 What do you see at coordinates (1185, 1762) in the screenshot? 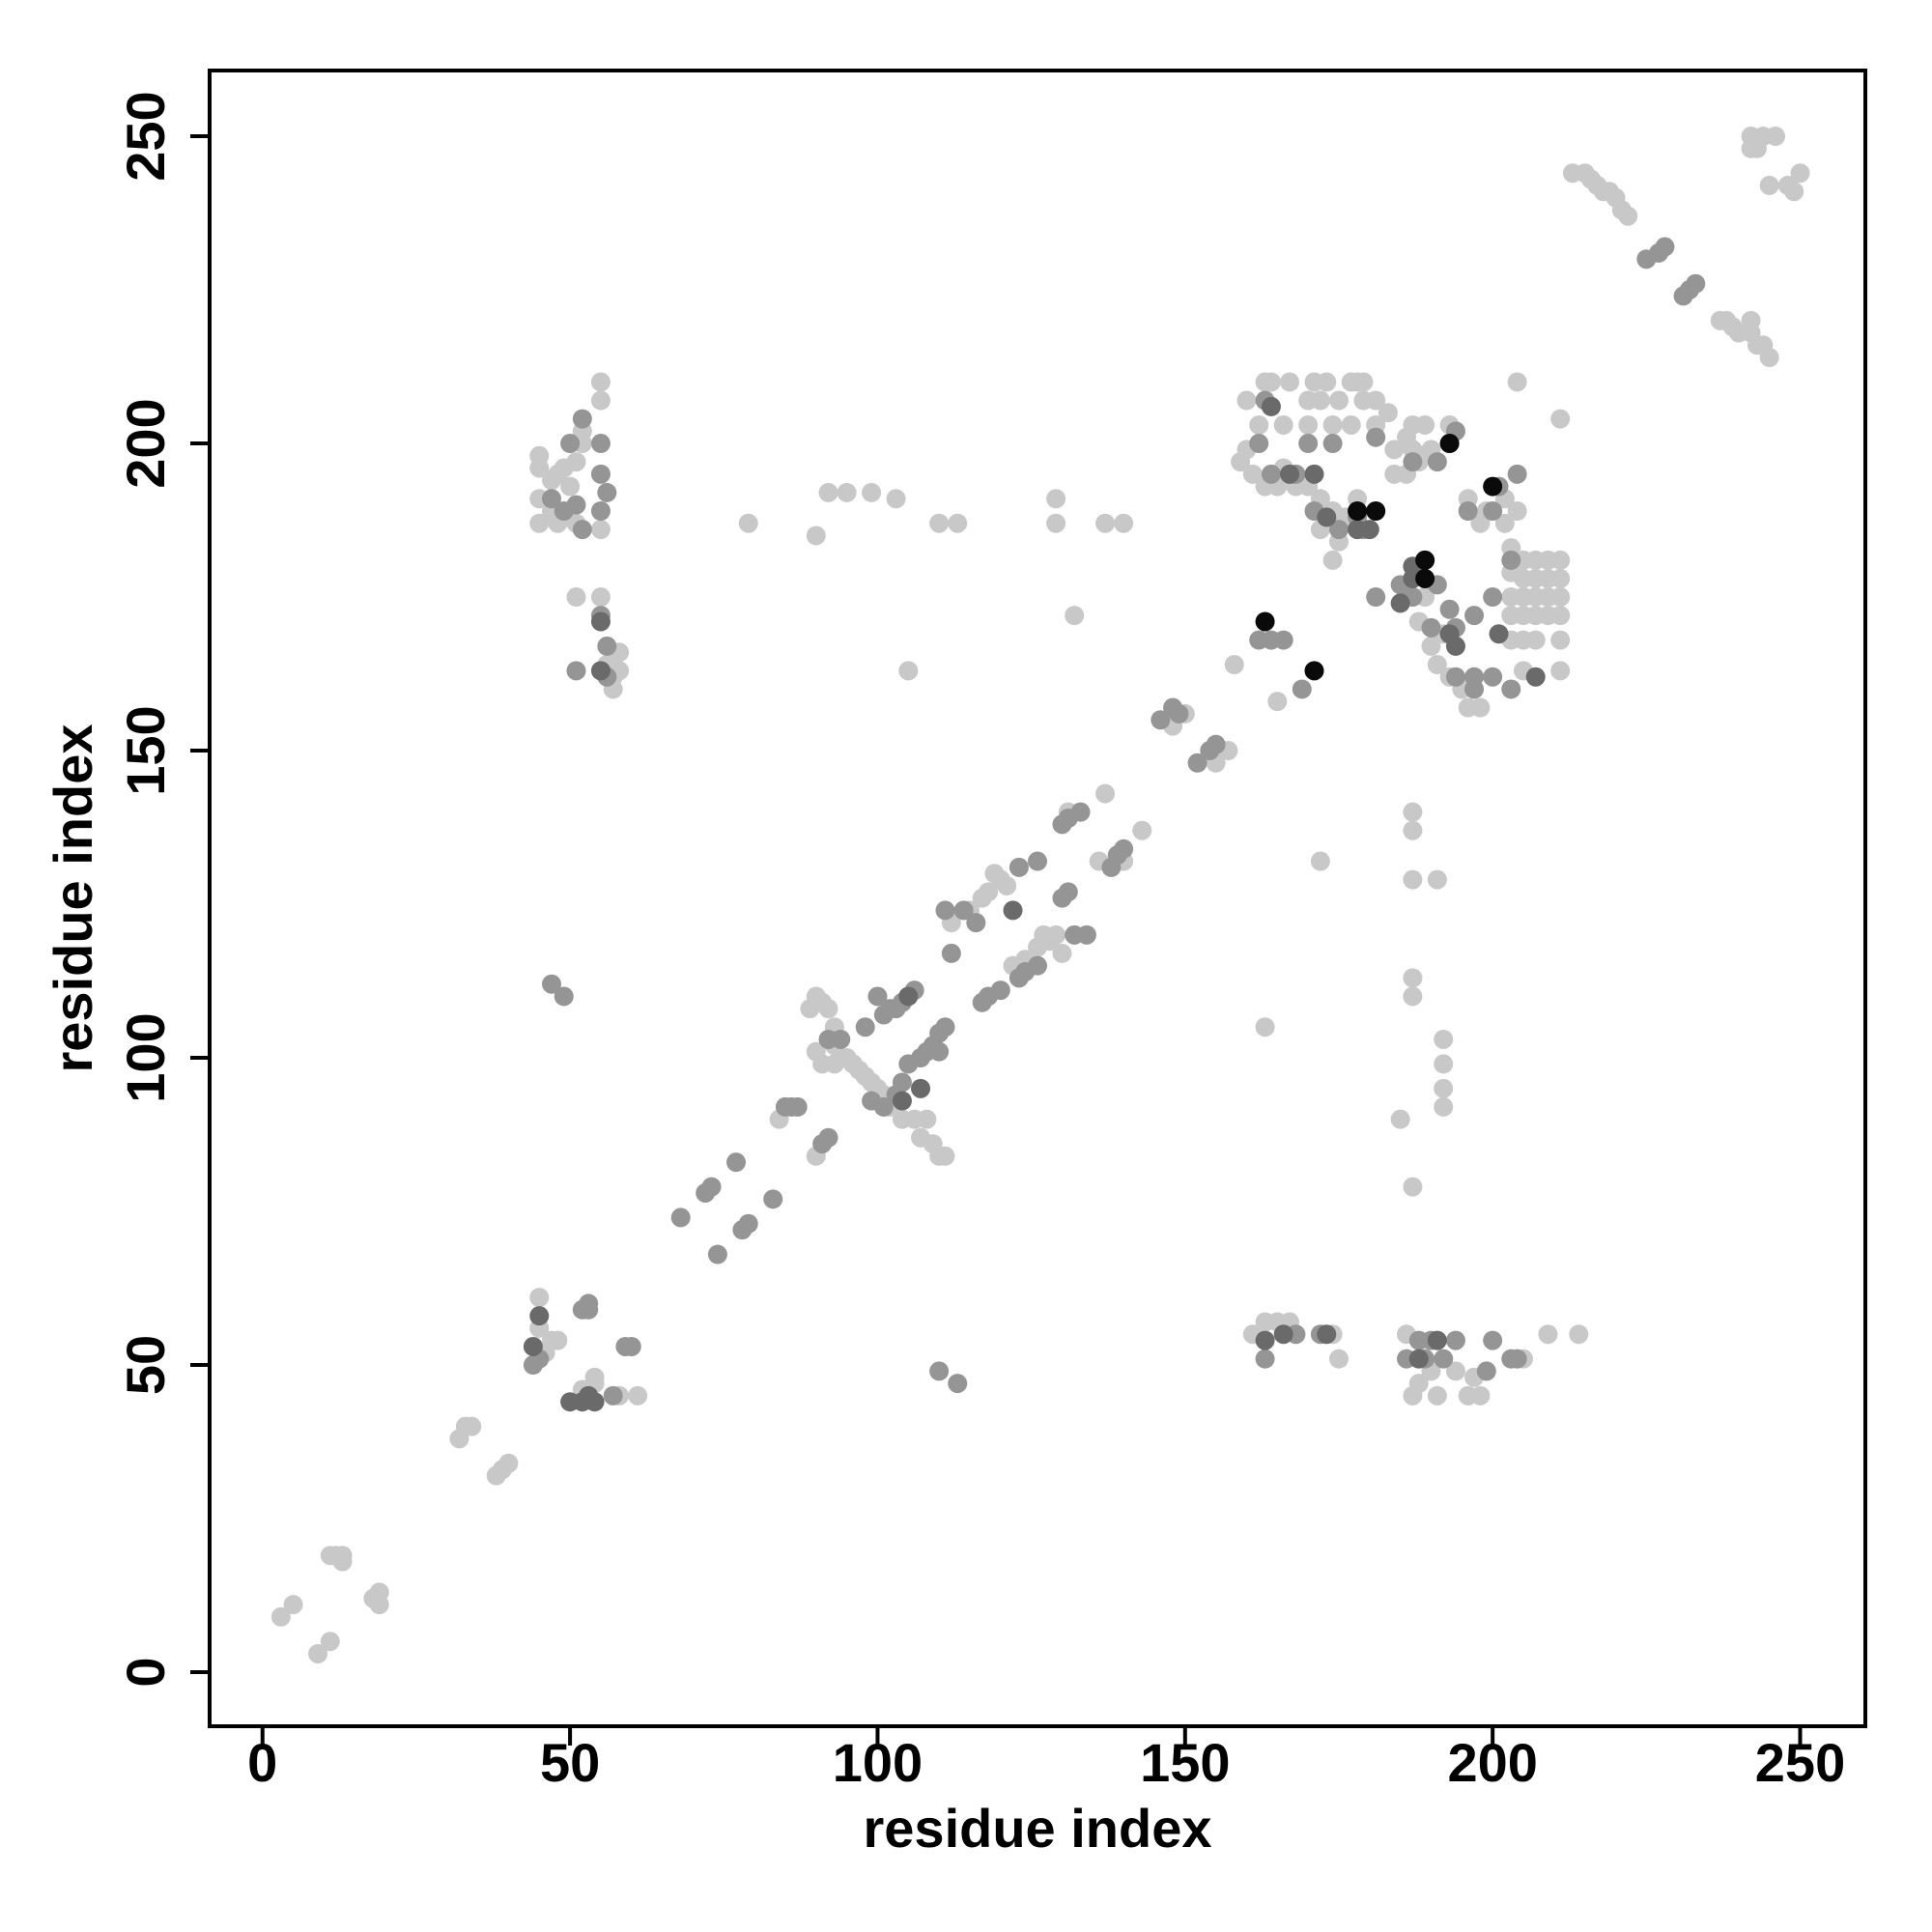
I see `x-tick-label: 150` at bounding box center [1185, 1762].